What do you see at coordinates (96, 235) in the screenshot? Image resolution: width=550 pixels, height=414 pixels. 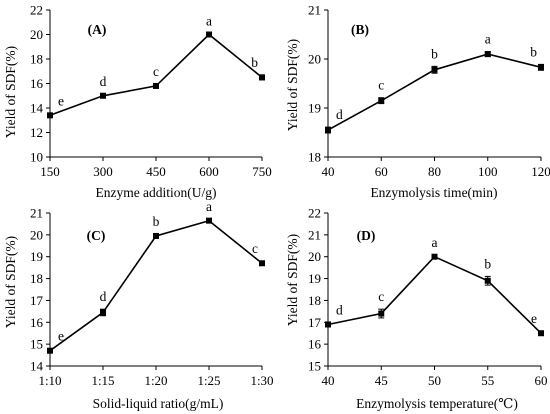 I see `panel-label: (C)` at bounding box center [96, 235].